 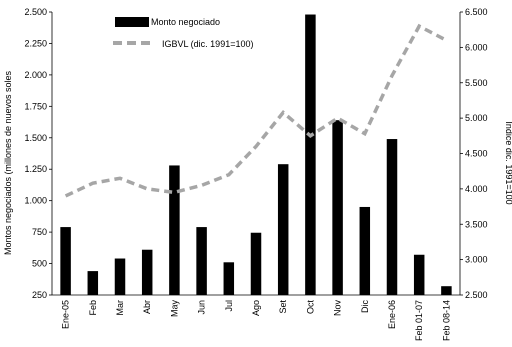 What do you see at coordinates (229, 306) in the screenshot?
I see `x-tick-label: Jul` at bounding box center [229, 306].